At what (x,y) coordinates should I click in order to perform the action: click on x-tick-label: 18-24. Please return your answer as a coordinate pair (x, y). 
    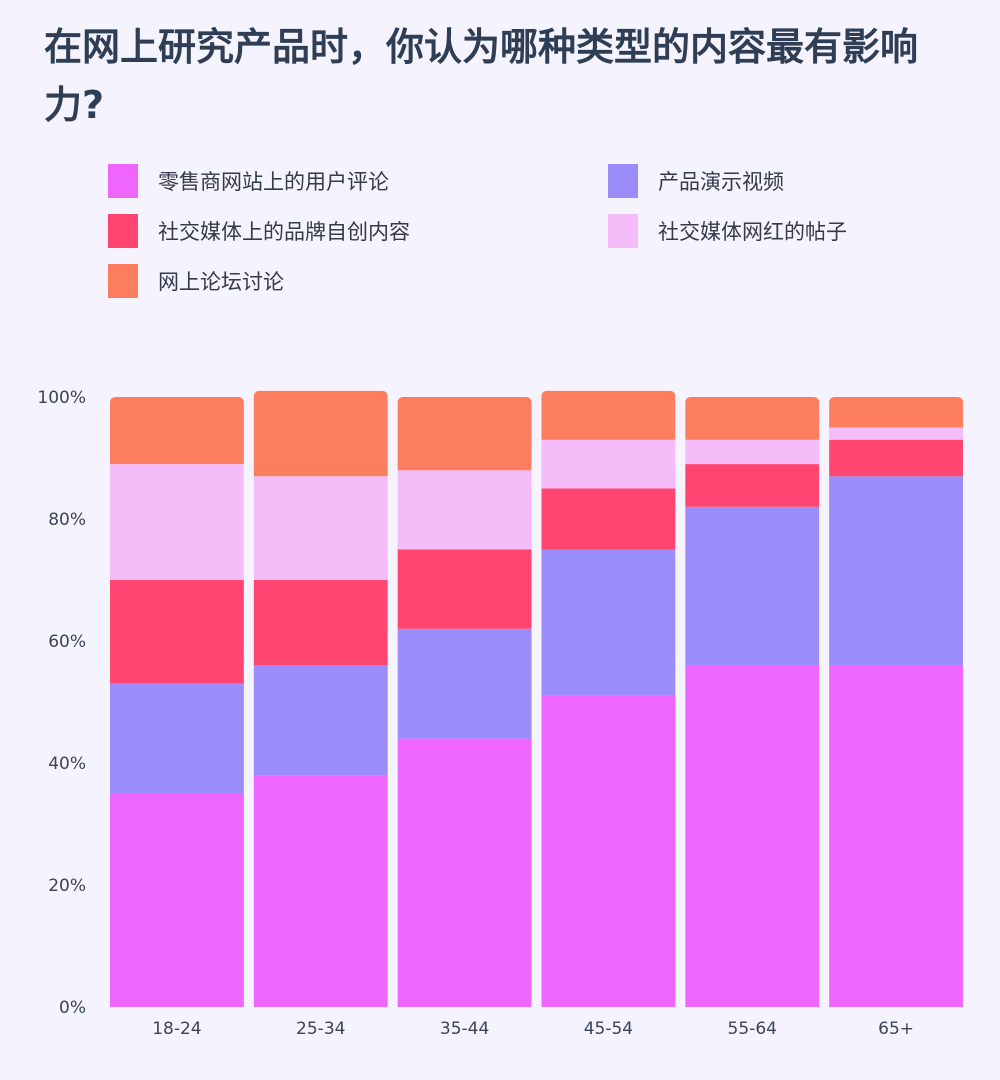
    Looking at the image, I should click on (176, 1029).